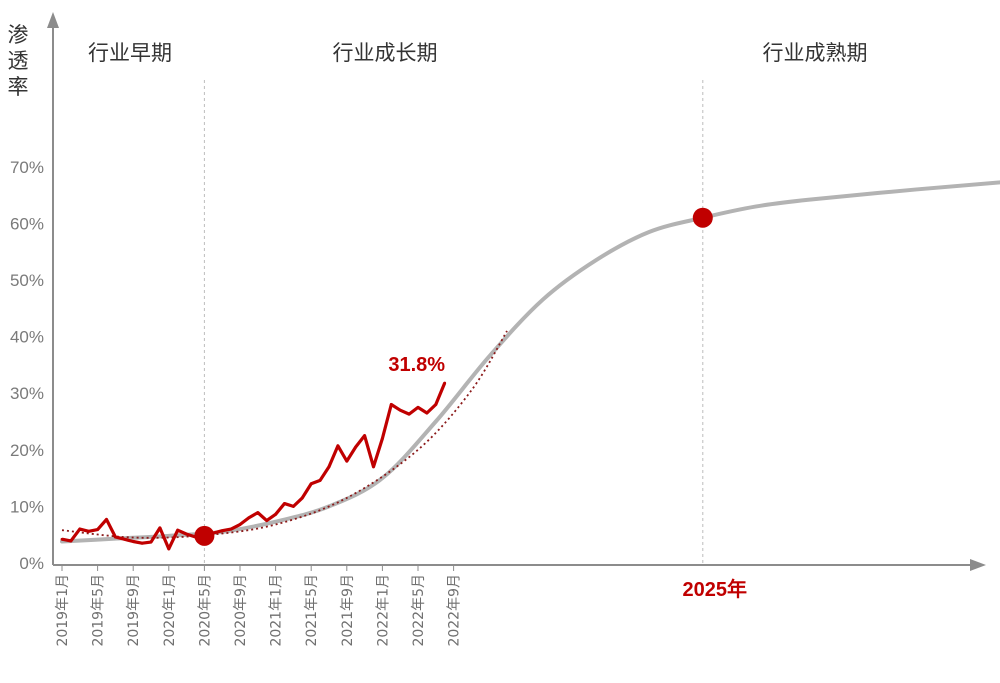 This screenshot has height=683, width=1000. I want to click on y-tick-label: 70%, so click(27, 167).